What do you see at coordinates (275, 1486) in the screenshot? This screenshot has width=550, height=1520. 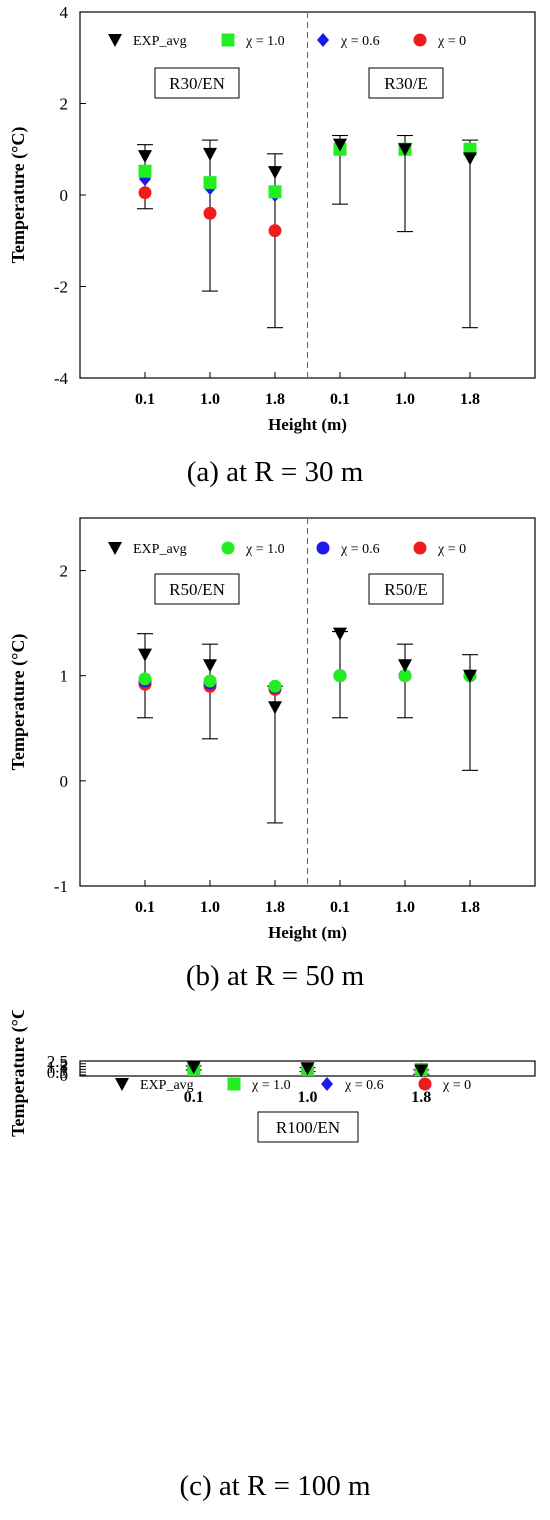 I see `caption-c: (c) at R = 100 m` at bounding box center [275, 1486].